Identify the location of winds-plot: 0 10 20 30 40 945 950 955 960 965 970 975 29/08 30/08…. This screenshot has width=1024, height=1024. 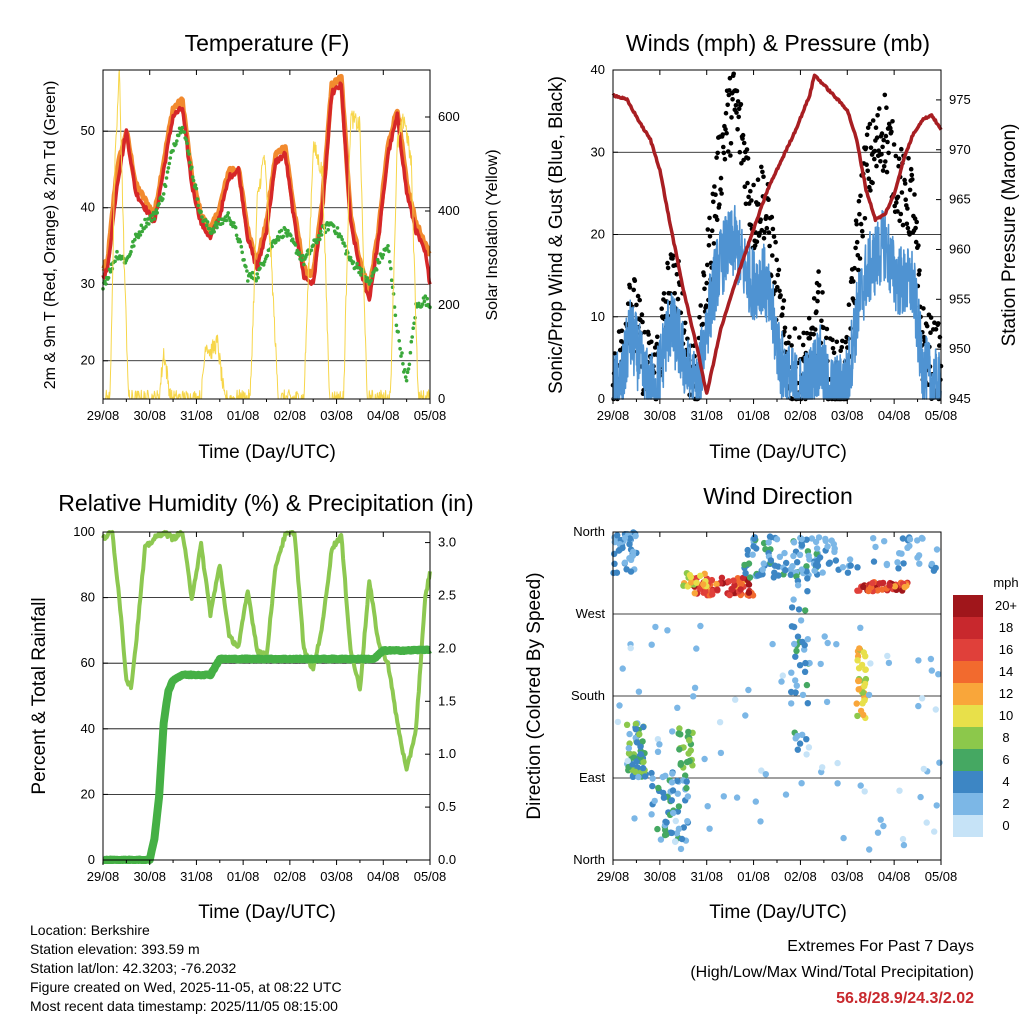
(781, 242).